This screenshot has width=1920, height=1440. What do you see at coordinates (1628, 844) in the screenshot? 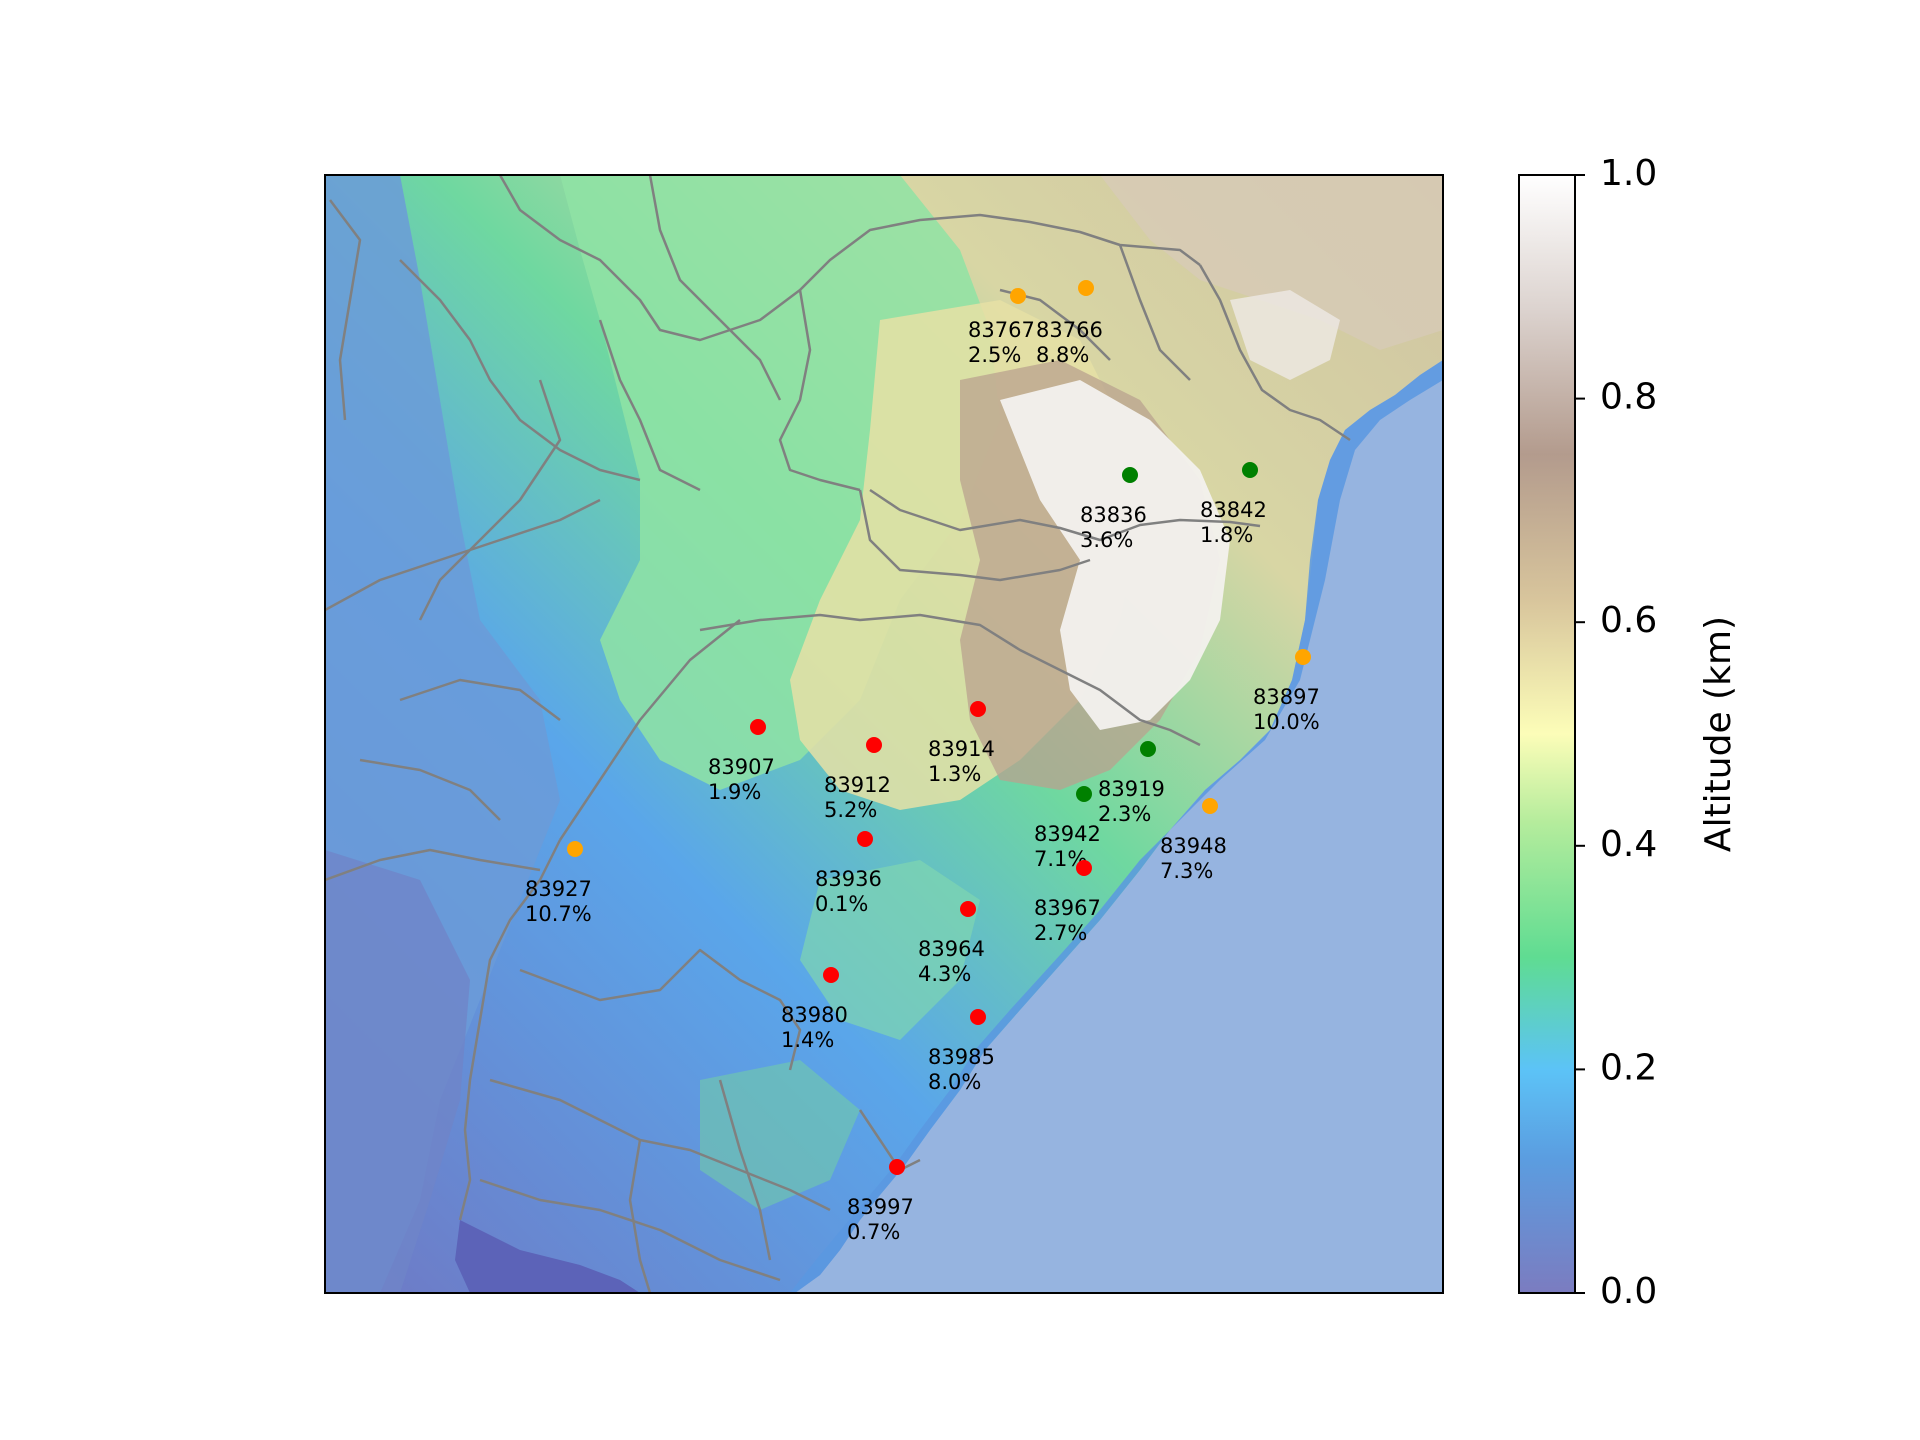
I see `colorbar-tick-label: 0.4` at bounding box center [1628, 844].